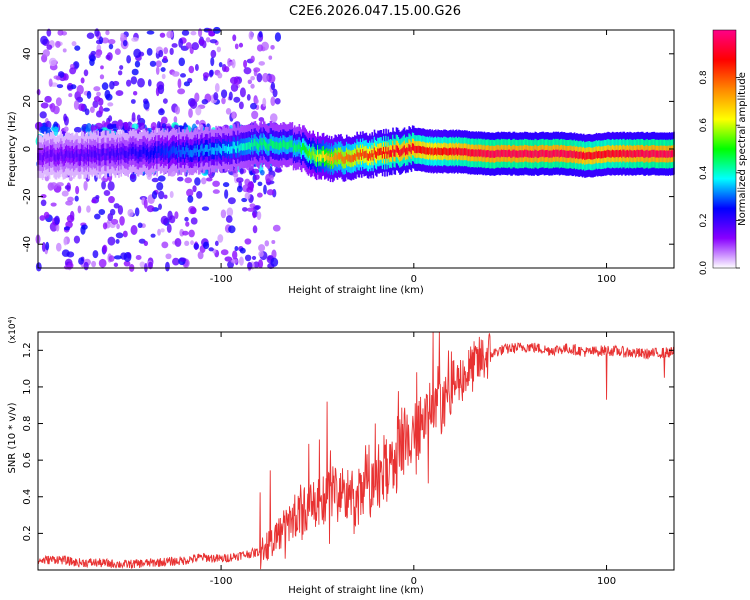  I want to click on snr-y-tick-label: 0.8, so click(27, 424).